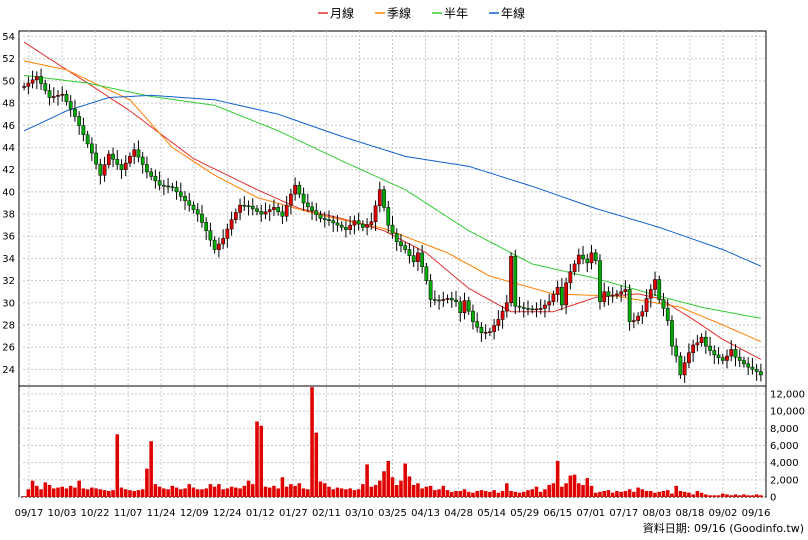 This screenshot has height=540, width=808. Describe the element at coordinates (8, 325) in the screenshot. I see `price-tick-label: 28` at that location.